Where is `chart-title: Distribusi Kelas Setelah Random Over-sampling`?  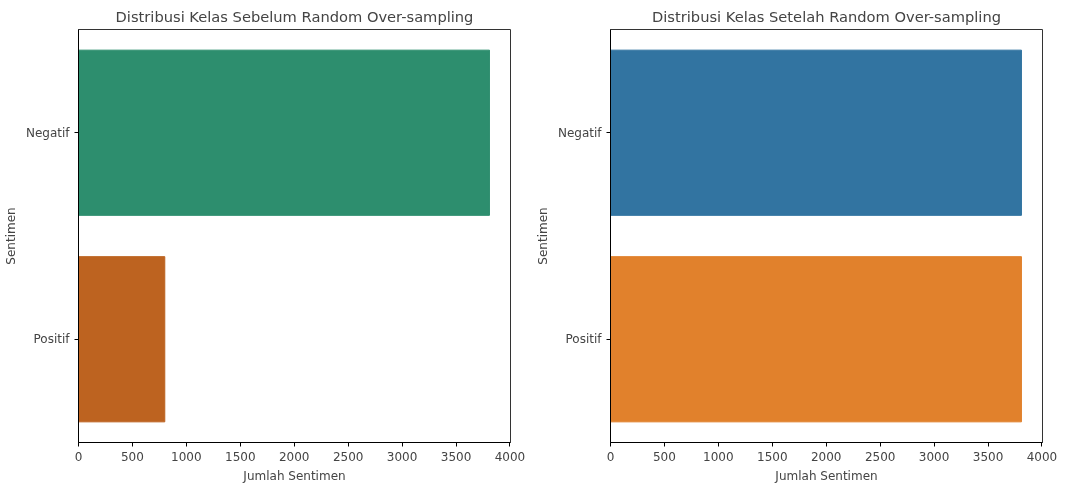
chart-title: Distribusi Kelas Setelah Random Over-sampling is located at coordinates (827, 16).